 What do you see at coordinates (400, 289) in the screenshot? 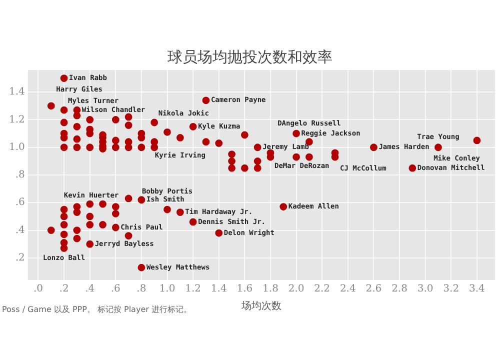
I see `x-tick-label: 2.8` at bounding box center [400, 289].